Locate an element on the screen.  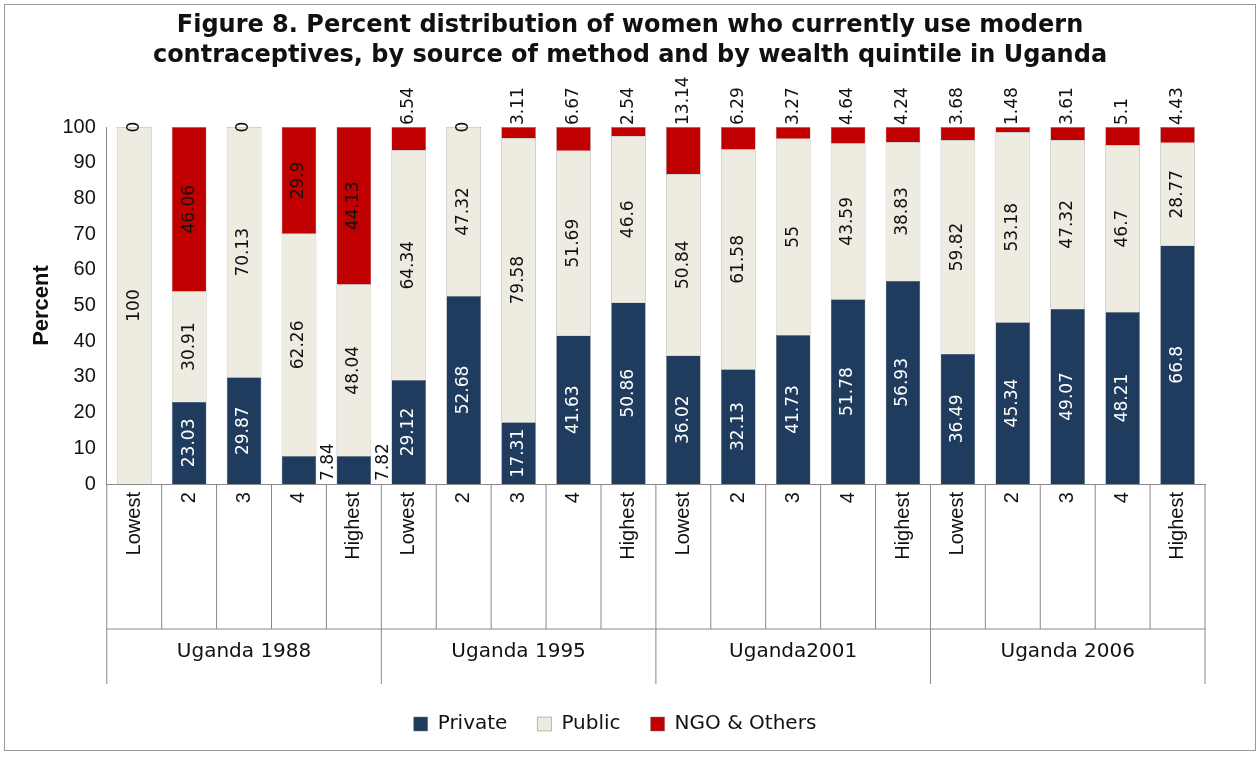
data-label: 43.59 is located at coordinates (846, 221).